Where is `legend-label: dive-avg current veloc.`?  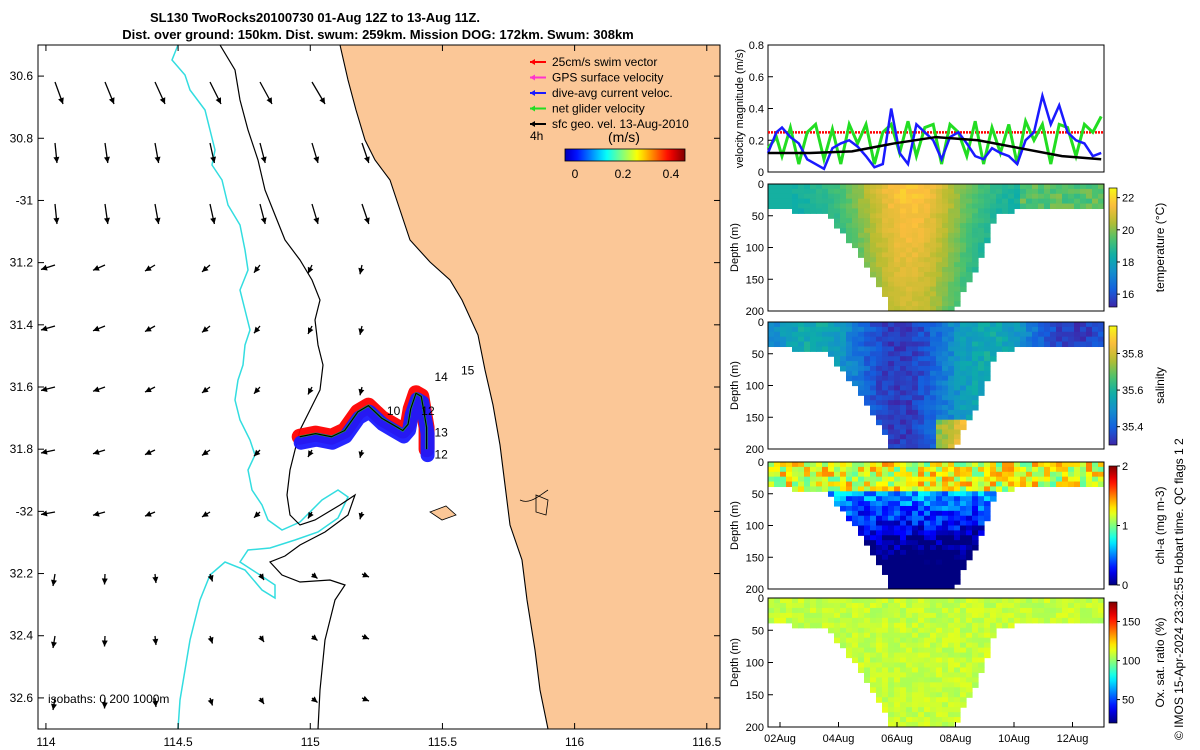 legend-label: dive-avg current veloc. is located at coordinates (612, 93).